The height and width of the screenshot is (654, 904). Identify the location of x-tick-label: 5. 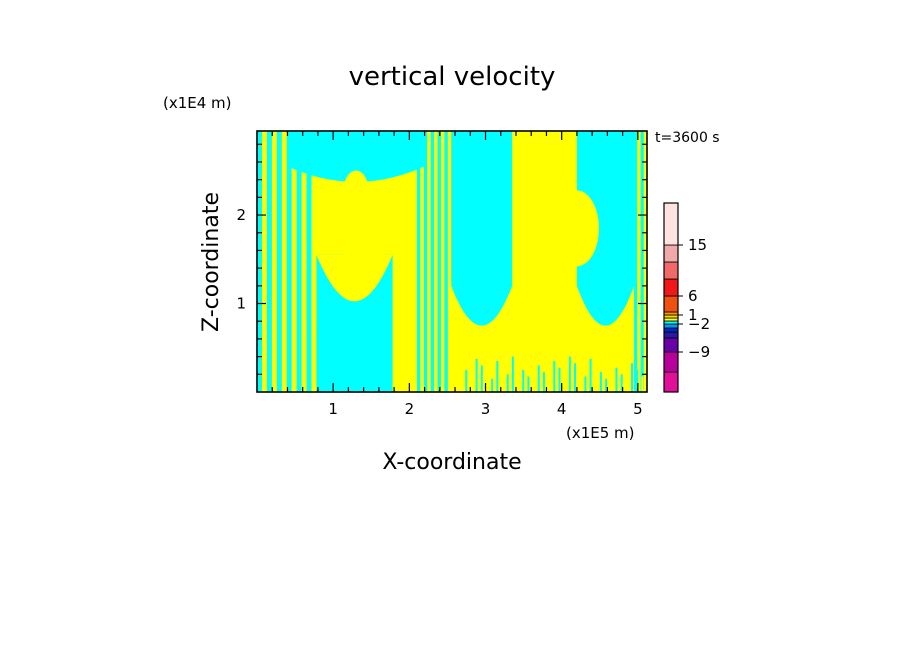
(638, 409).